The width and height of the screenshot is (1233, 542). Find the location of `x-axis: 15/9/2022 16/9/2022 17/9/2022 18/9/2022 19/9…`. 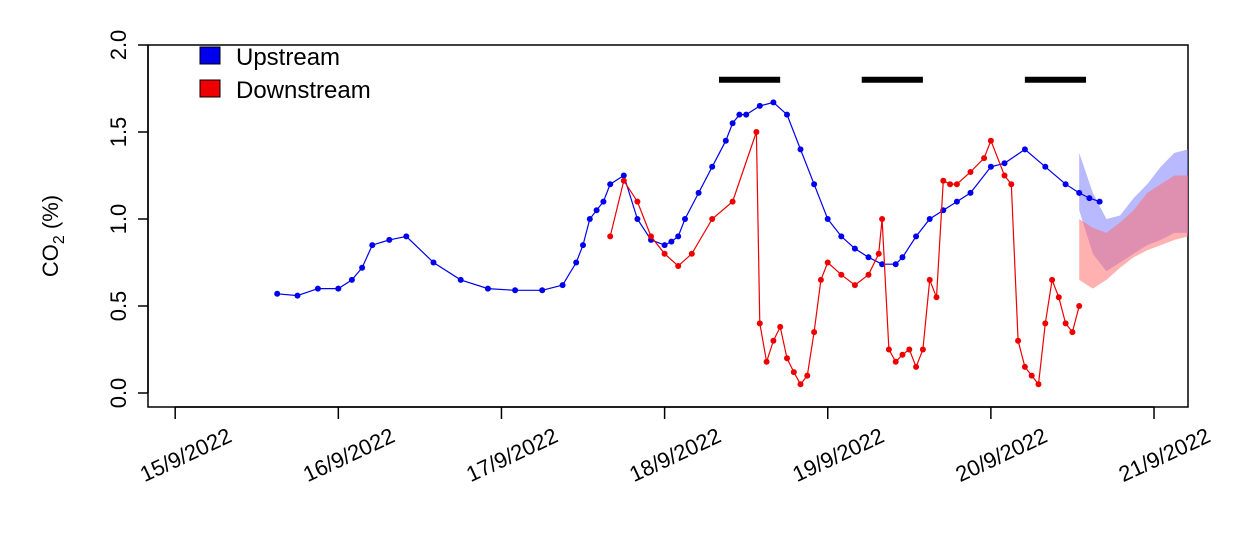

x-axis: 15/9/2022 16/9/2022 17/9/2022 18/9/2022 19/9… is located at coordinates (675, 446).